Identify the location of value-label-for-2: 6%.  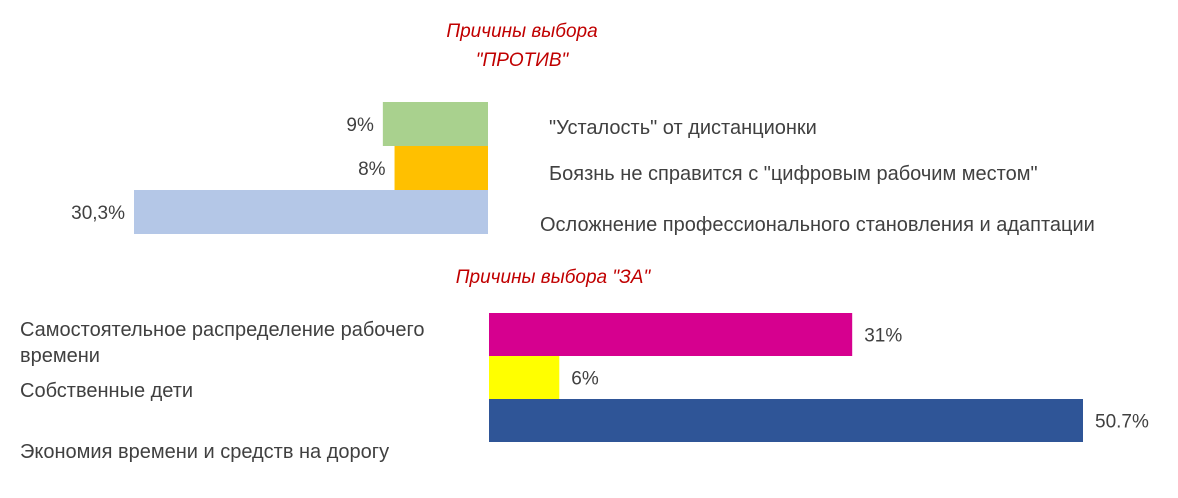
(585, 379).